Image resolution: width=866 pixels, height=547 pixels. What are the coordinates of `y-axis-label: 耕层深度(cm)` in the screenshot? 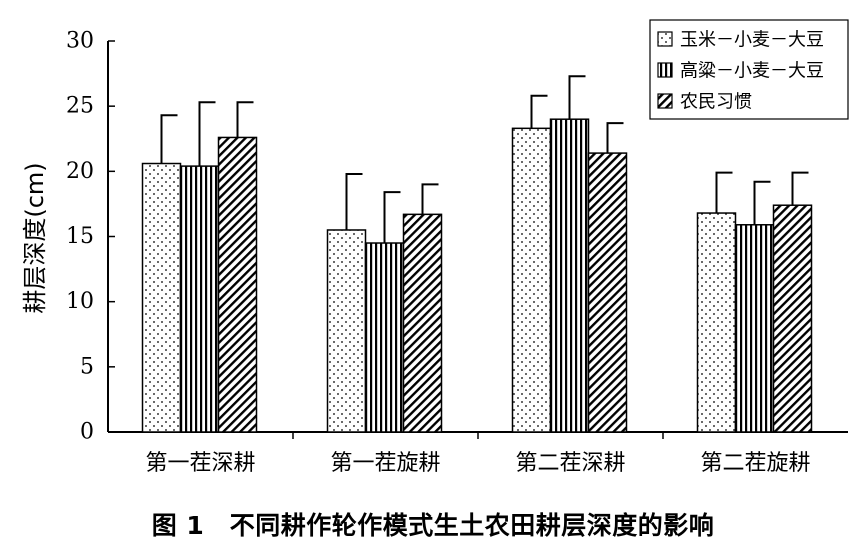 It's located at (35, 237).